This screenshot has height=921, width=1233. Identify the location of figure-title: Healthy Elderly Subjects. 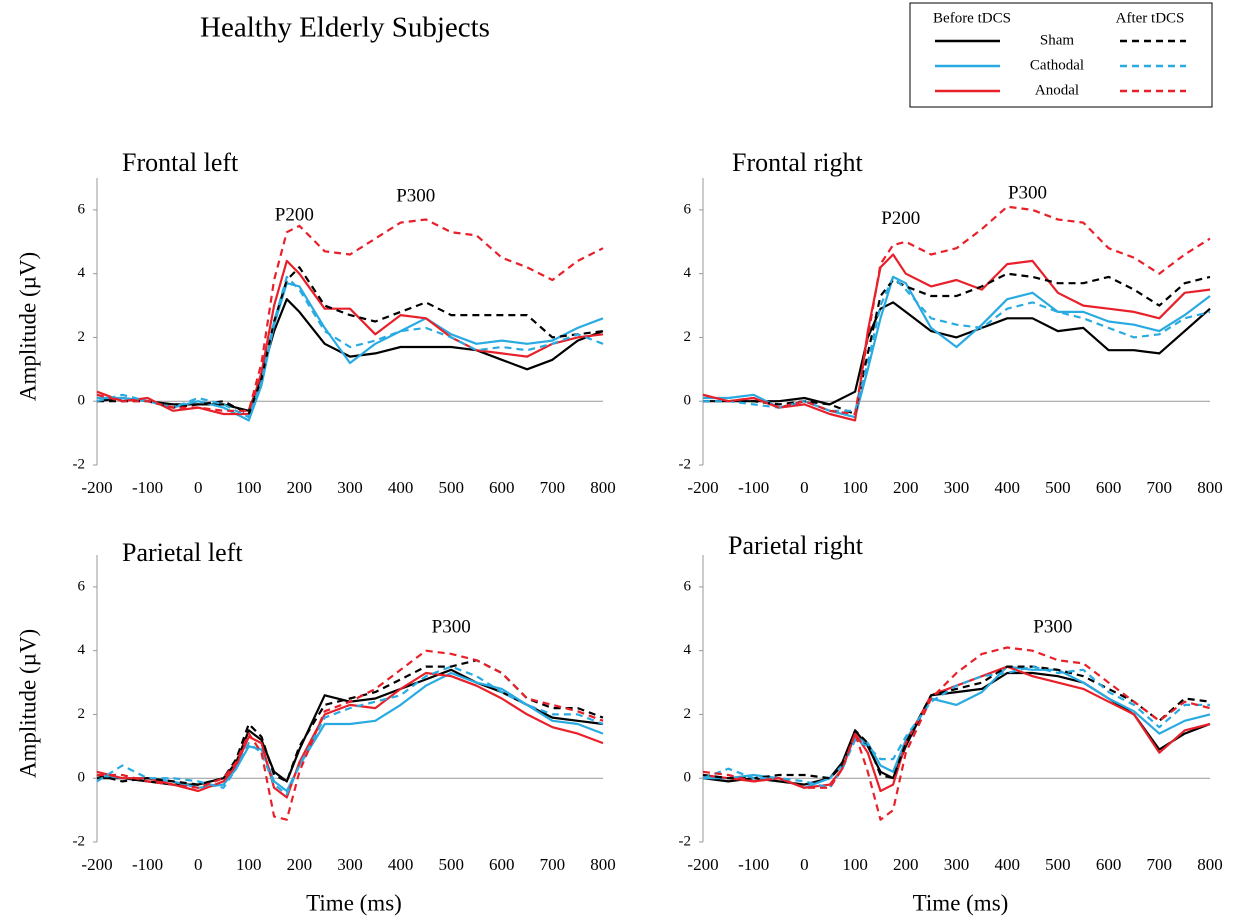
(345, 28).